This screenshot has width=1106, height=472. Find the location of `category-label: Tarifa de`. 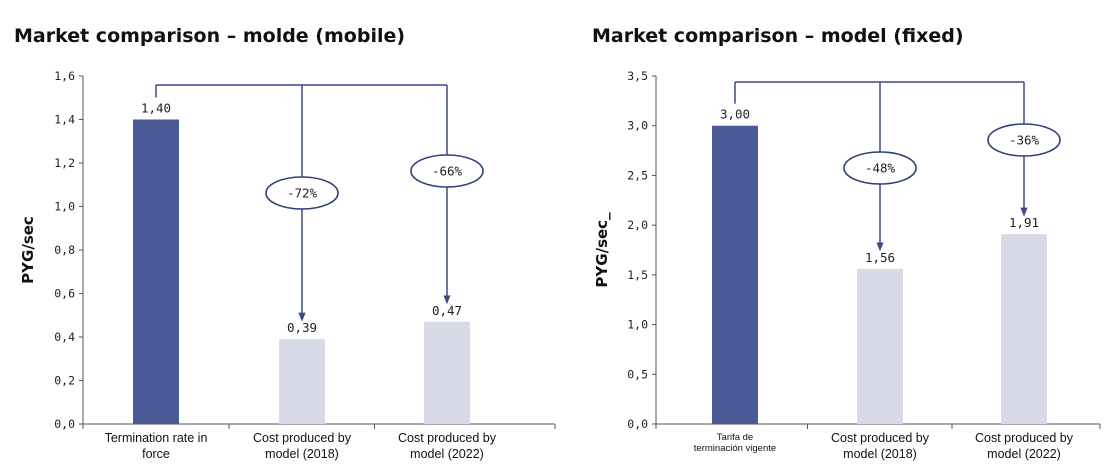

category-label: Tarifa de is located at coordinates (735, 437).